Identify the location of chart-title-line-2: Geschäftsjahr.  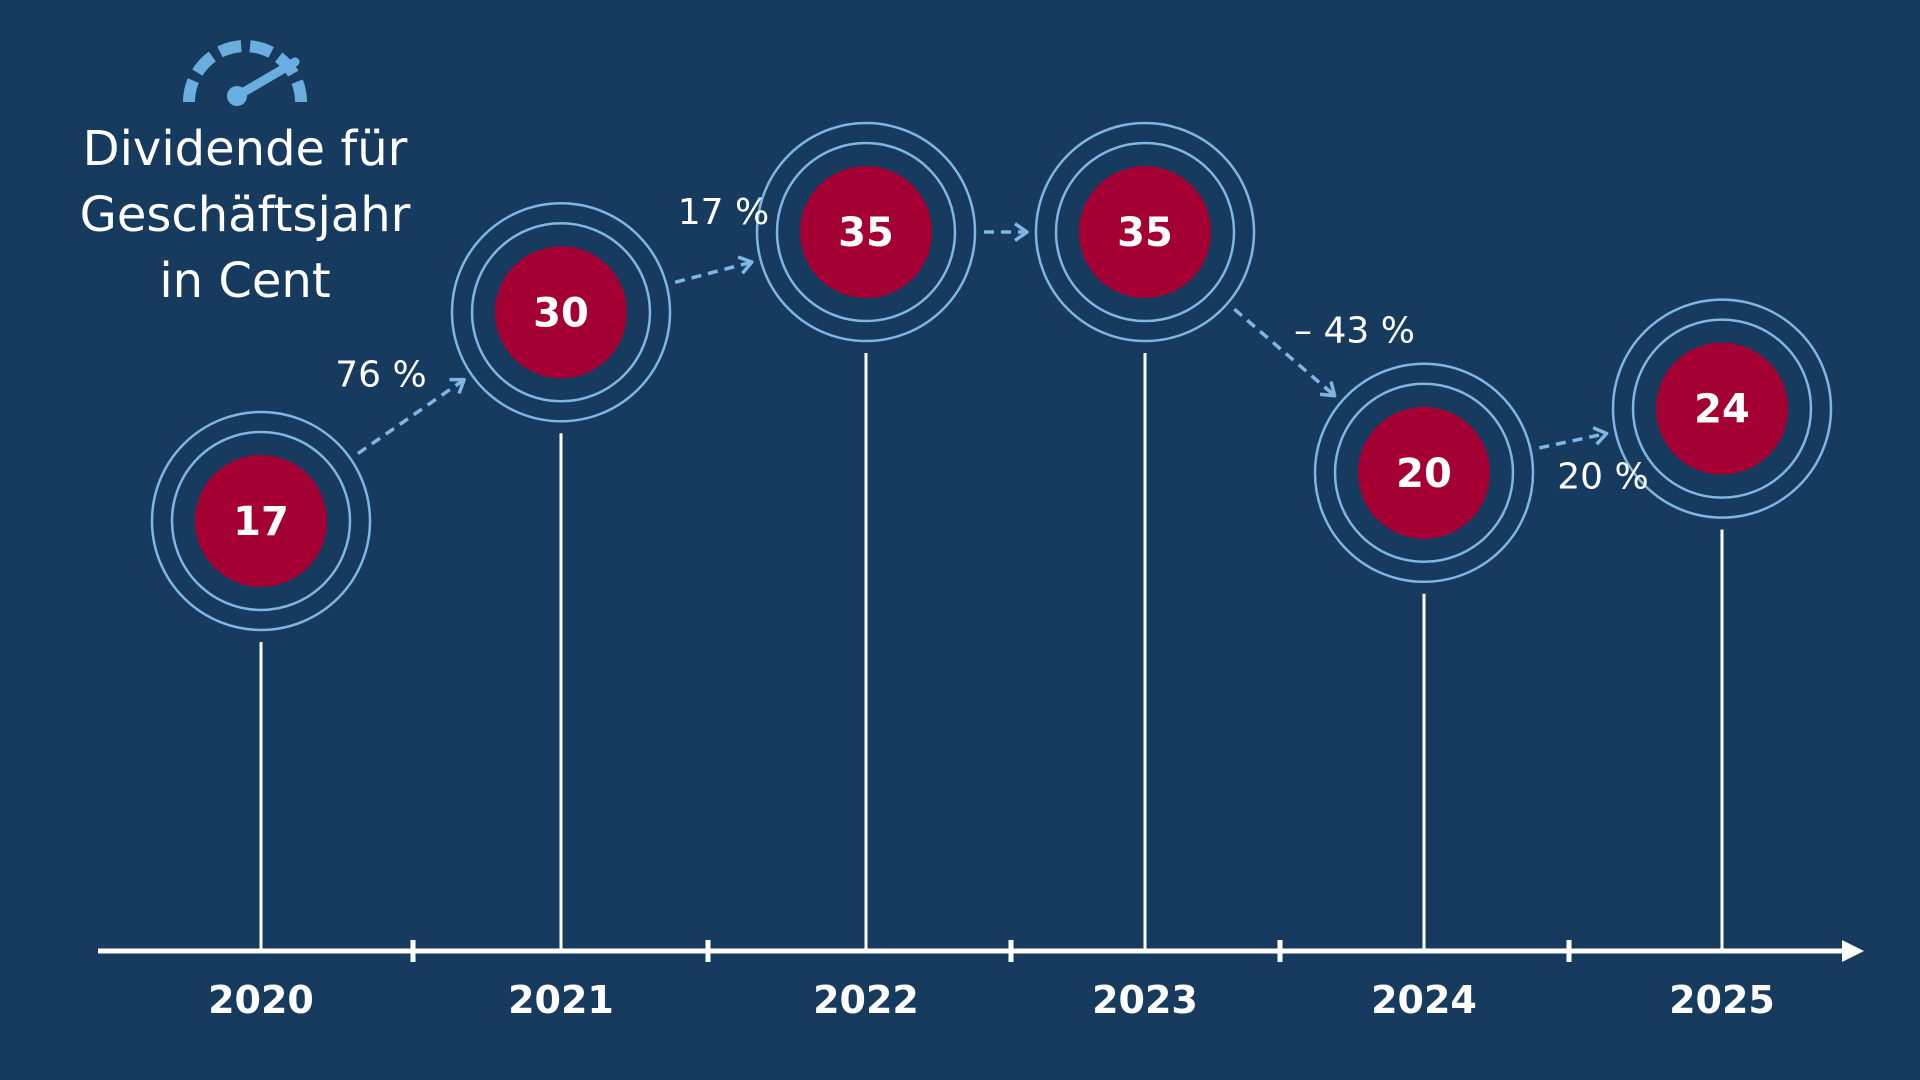
(245, 215).